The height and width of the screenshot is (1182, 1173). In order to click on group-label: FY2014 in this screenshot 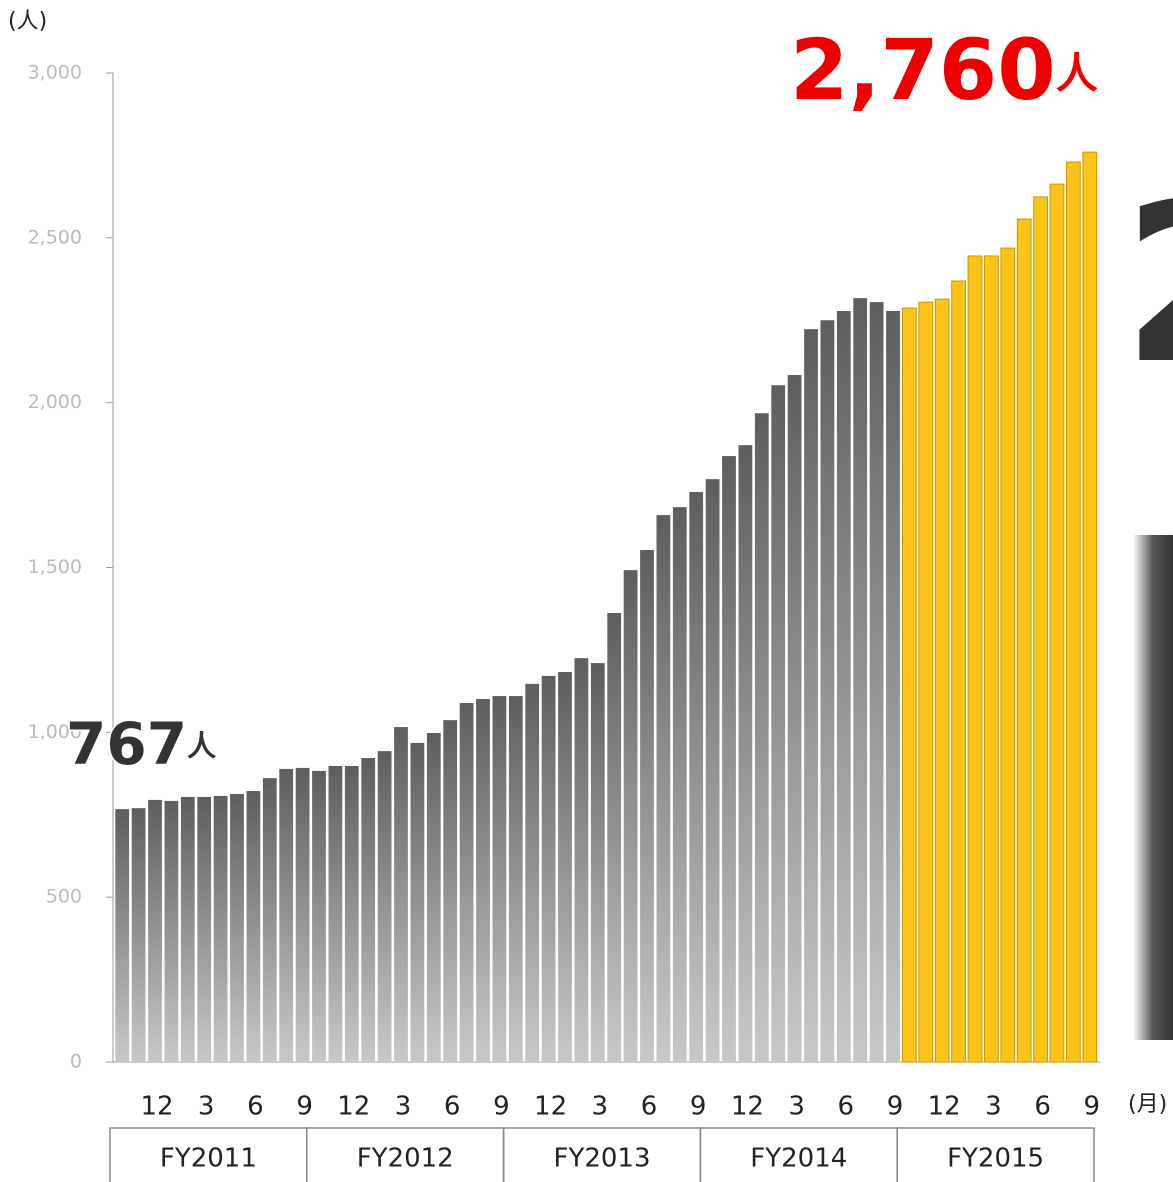, I will do `click(798, 1159)`.